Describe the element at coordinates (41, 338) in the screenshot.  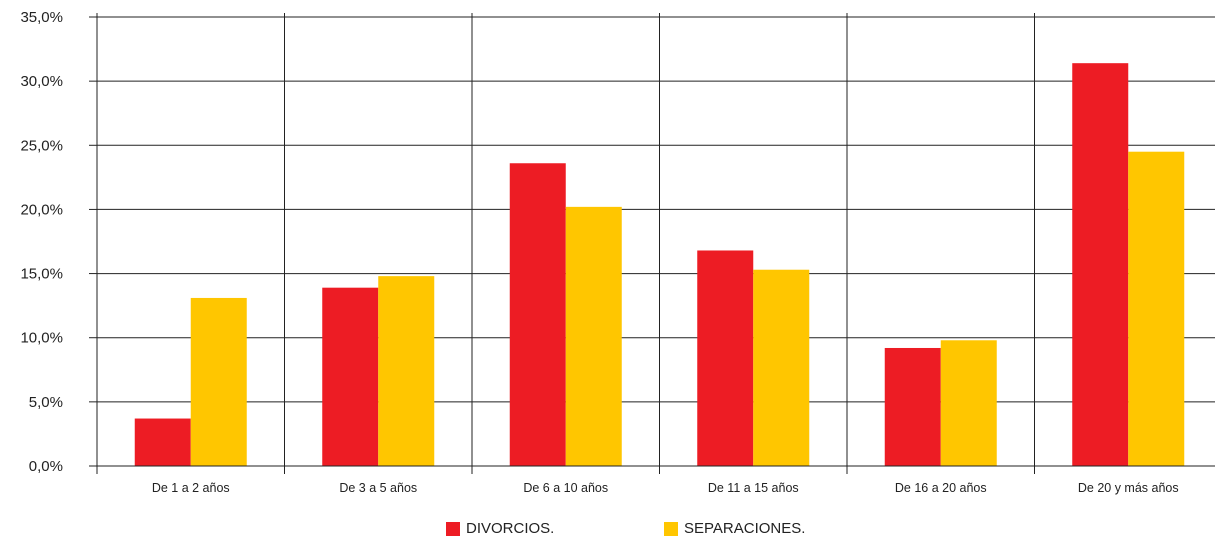
I see `y-tick-label: 10,0%` at that location.